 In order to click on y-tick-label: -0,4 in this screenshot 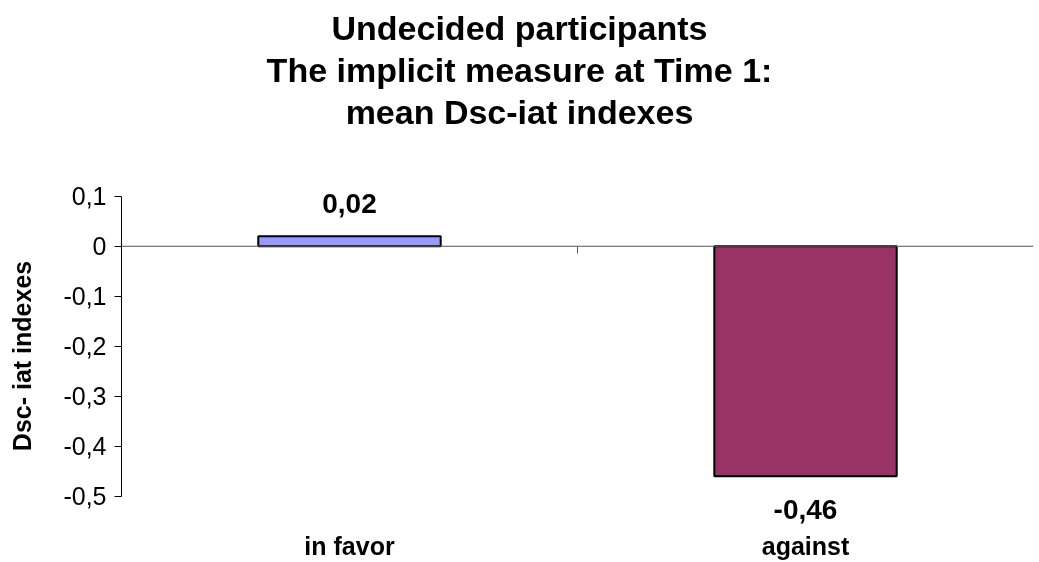, I will do `click(85, 446)`.